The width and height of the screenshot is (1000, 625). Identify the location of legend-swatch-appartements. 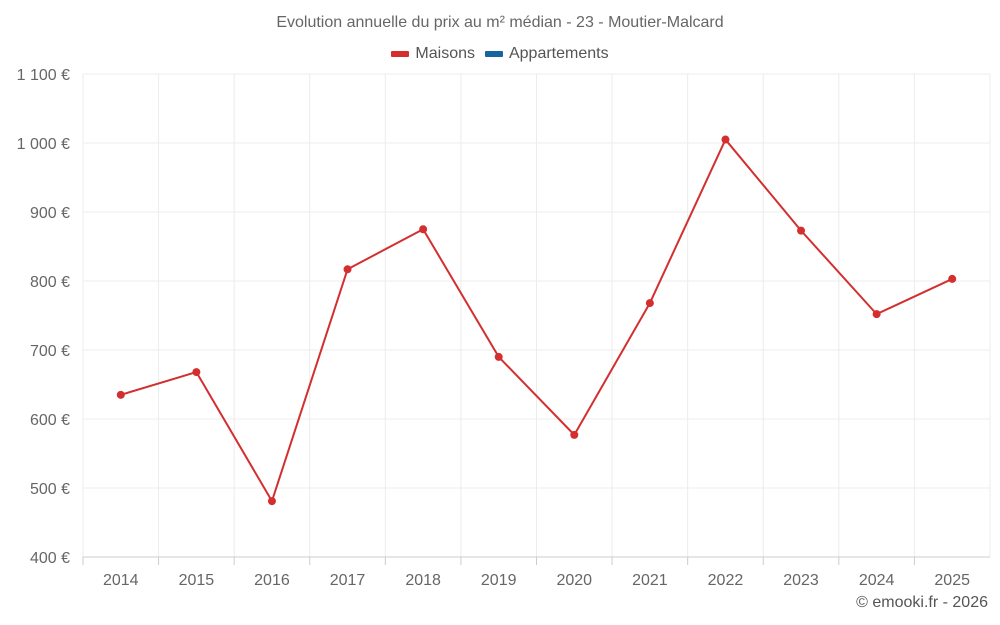
(493, 54).